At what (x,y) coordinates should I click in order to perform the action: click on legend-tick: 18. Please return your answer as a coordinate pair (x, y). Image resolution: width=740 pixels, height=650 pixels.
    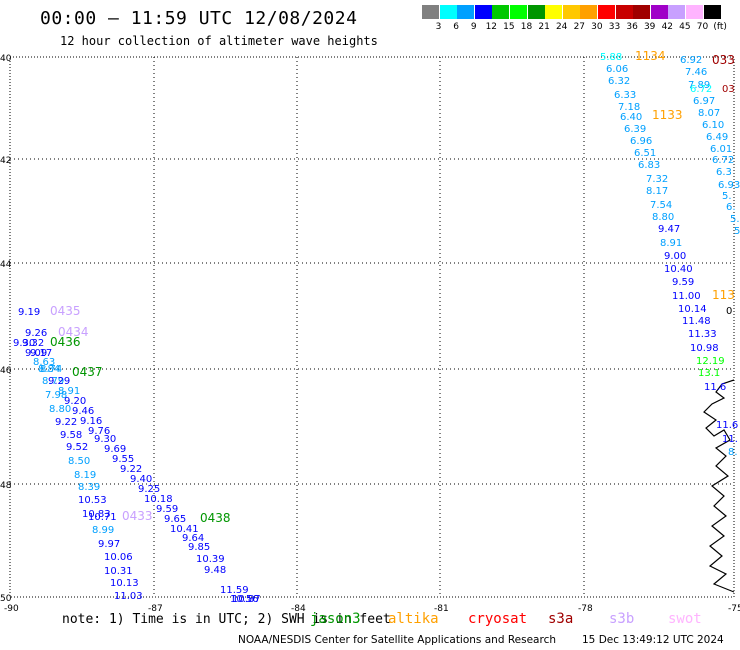
    Looking at the image, I should click on (526, 27).